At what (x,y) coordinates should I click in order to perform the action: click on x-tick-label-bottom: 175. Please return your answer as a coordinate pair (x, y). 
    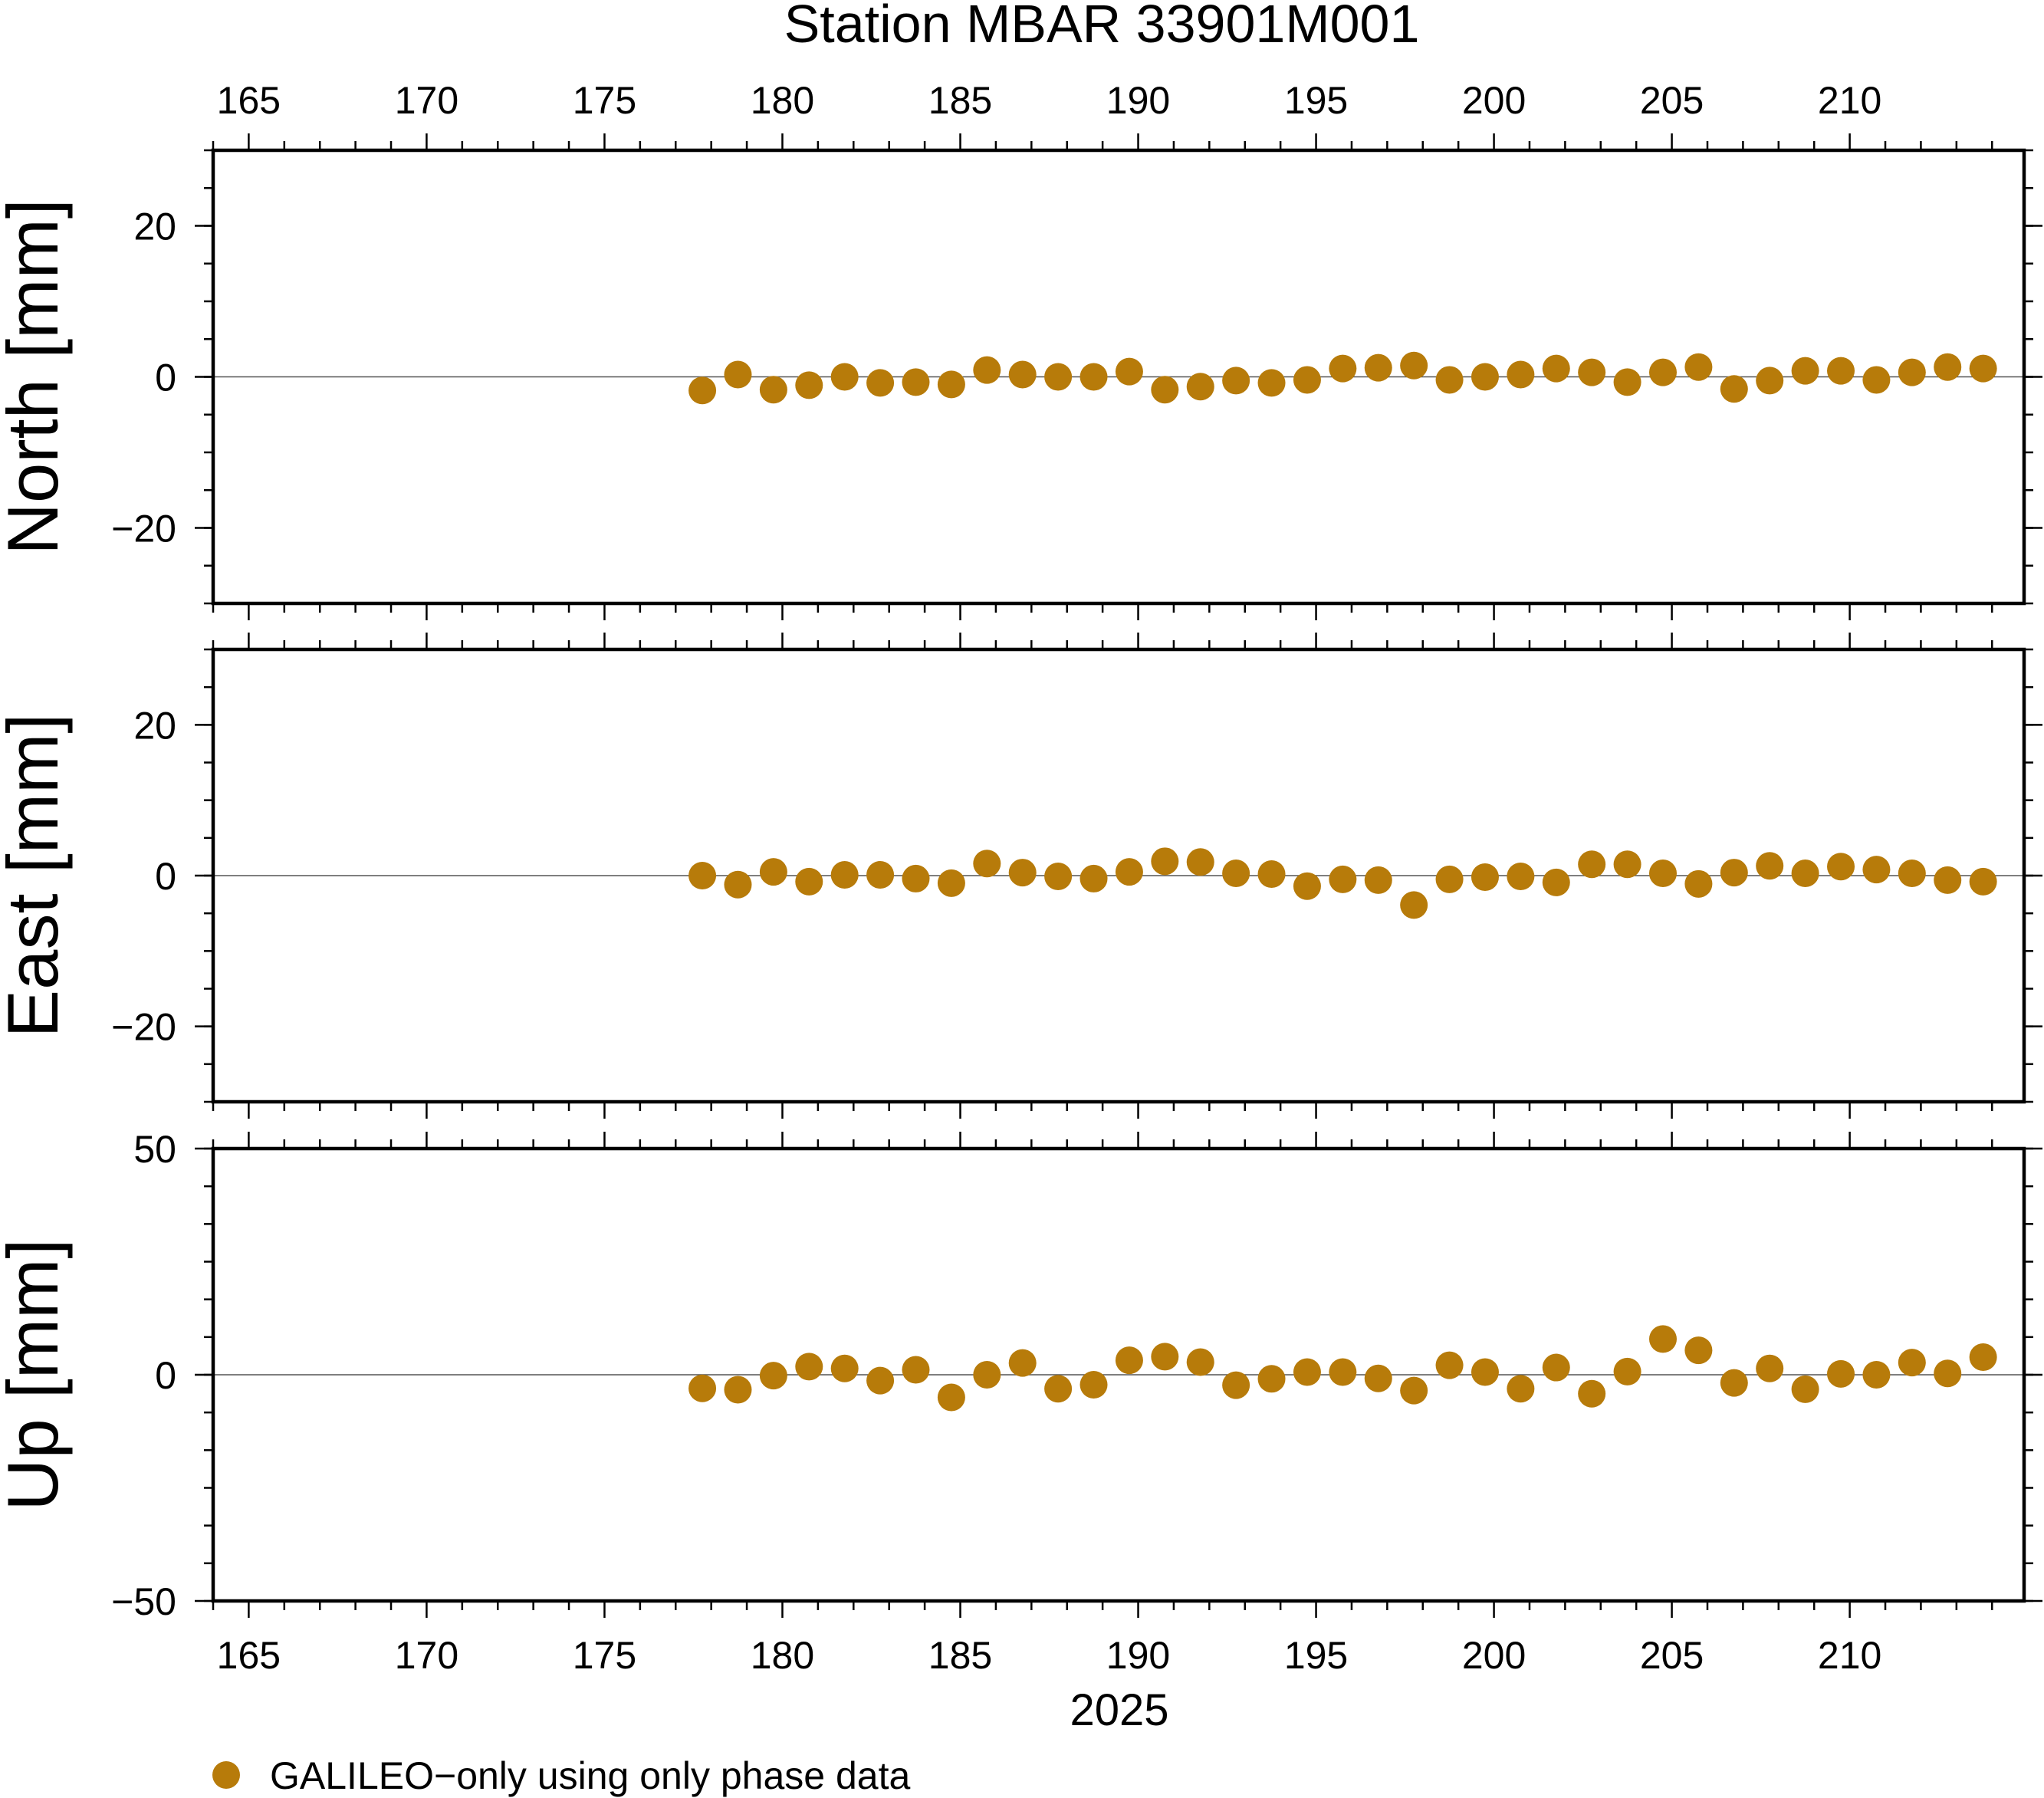
    Looking at the image, I should click on (604, 1656).